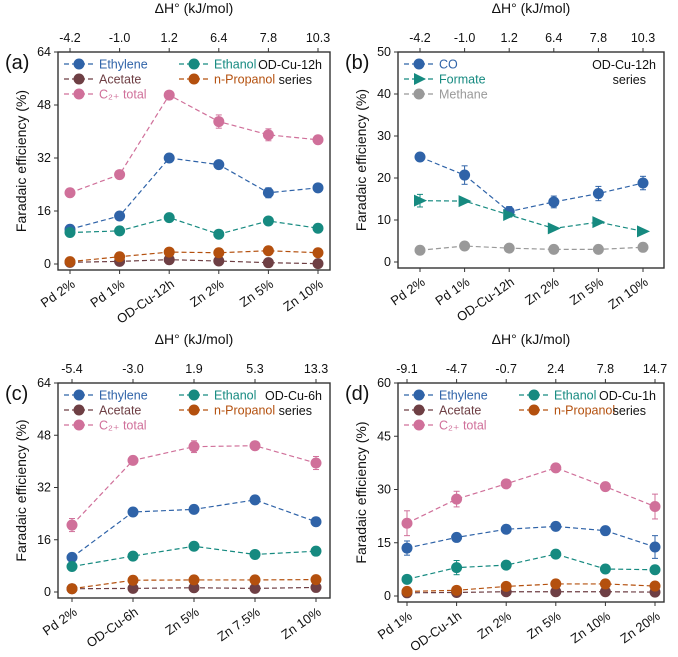 The width and height of the screenshot is (678, 657). I want to click on legend-label: Formate, so click(462, 80).